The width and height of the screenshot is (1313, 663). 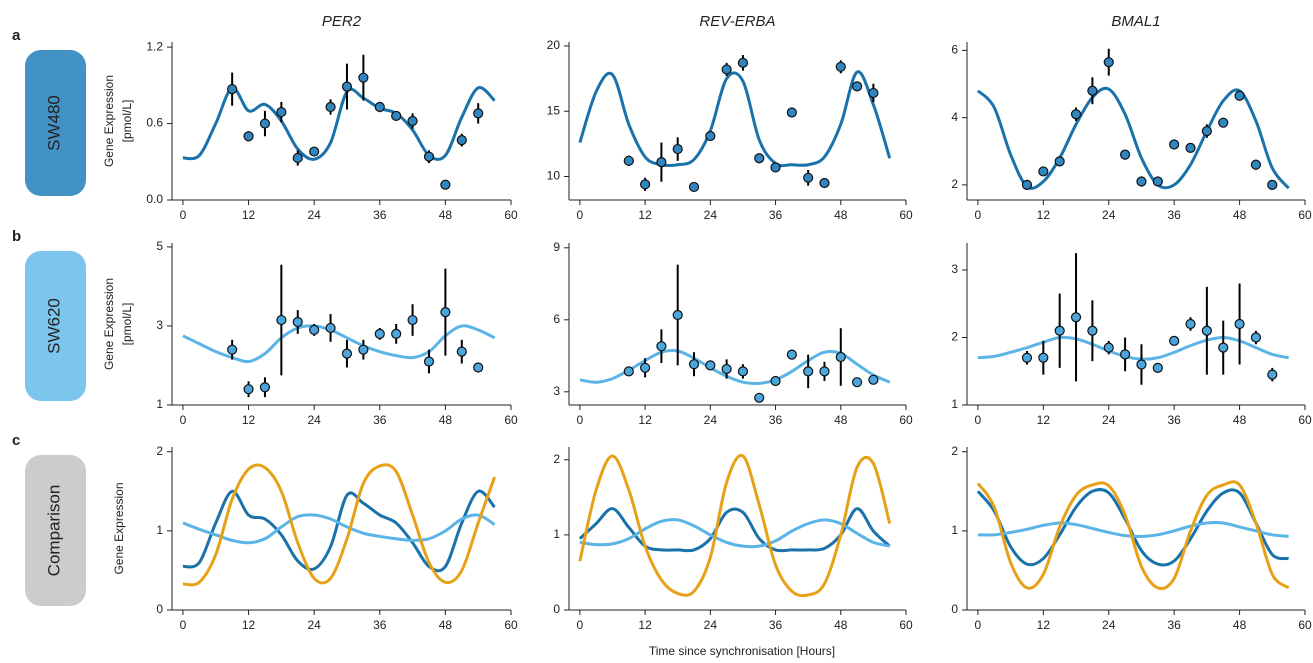 What do you see at coordinates (154, 199) in the screenshot?
I see `y-tick-label: 0.0` at bounding box center [154, 199].